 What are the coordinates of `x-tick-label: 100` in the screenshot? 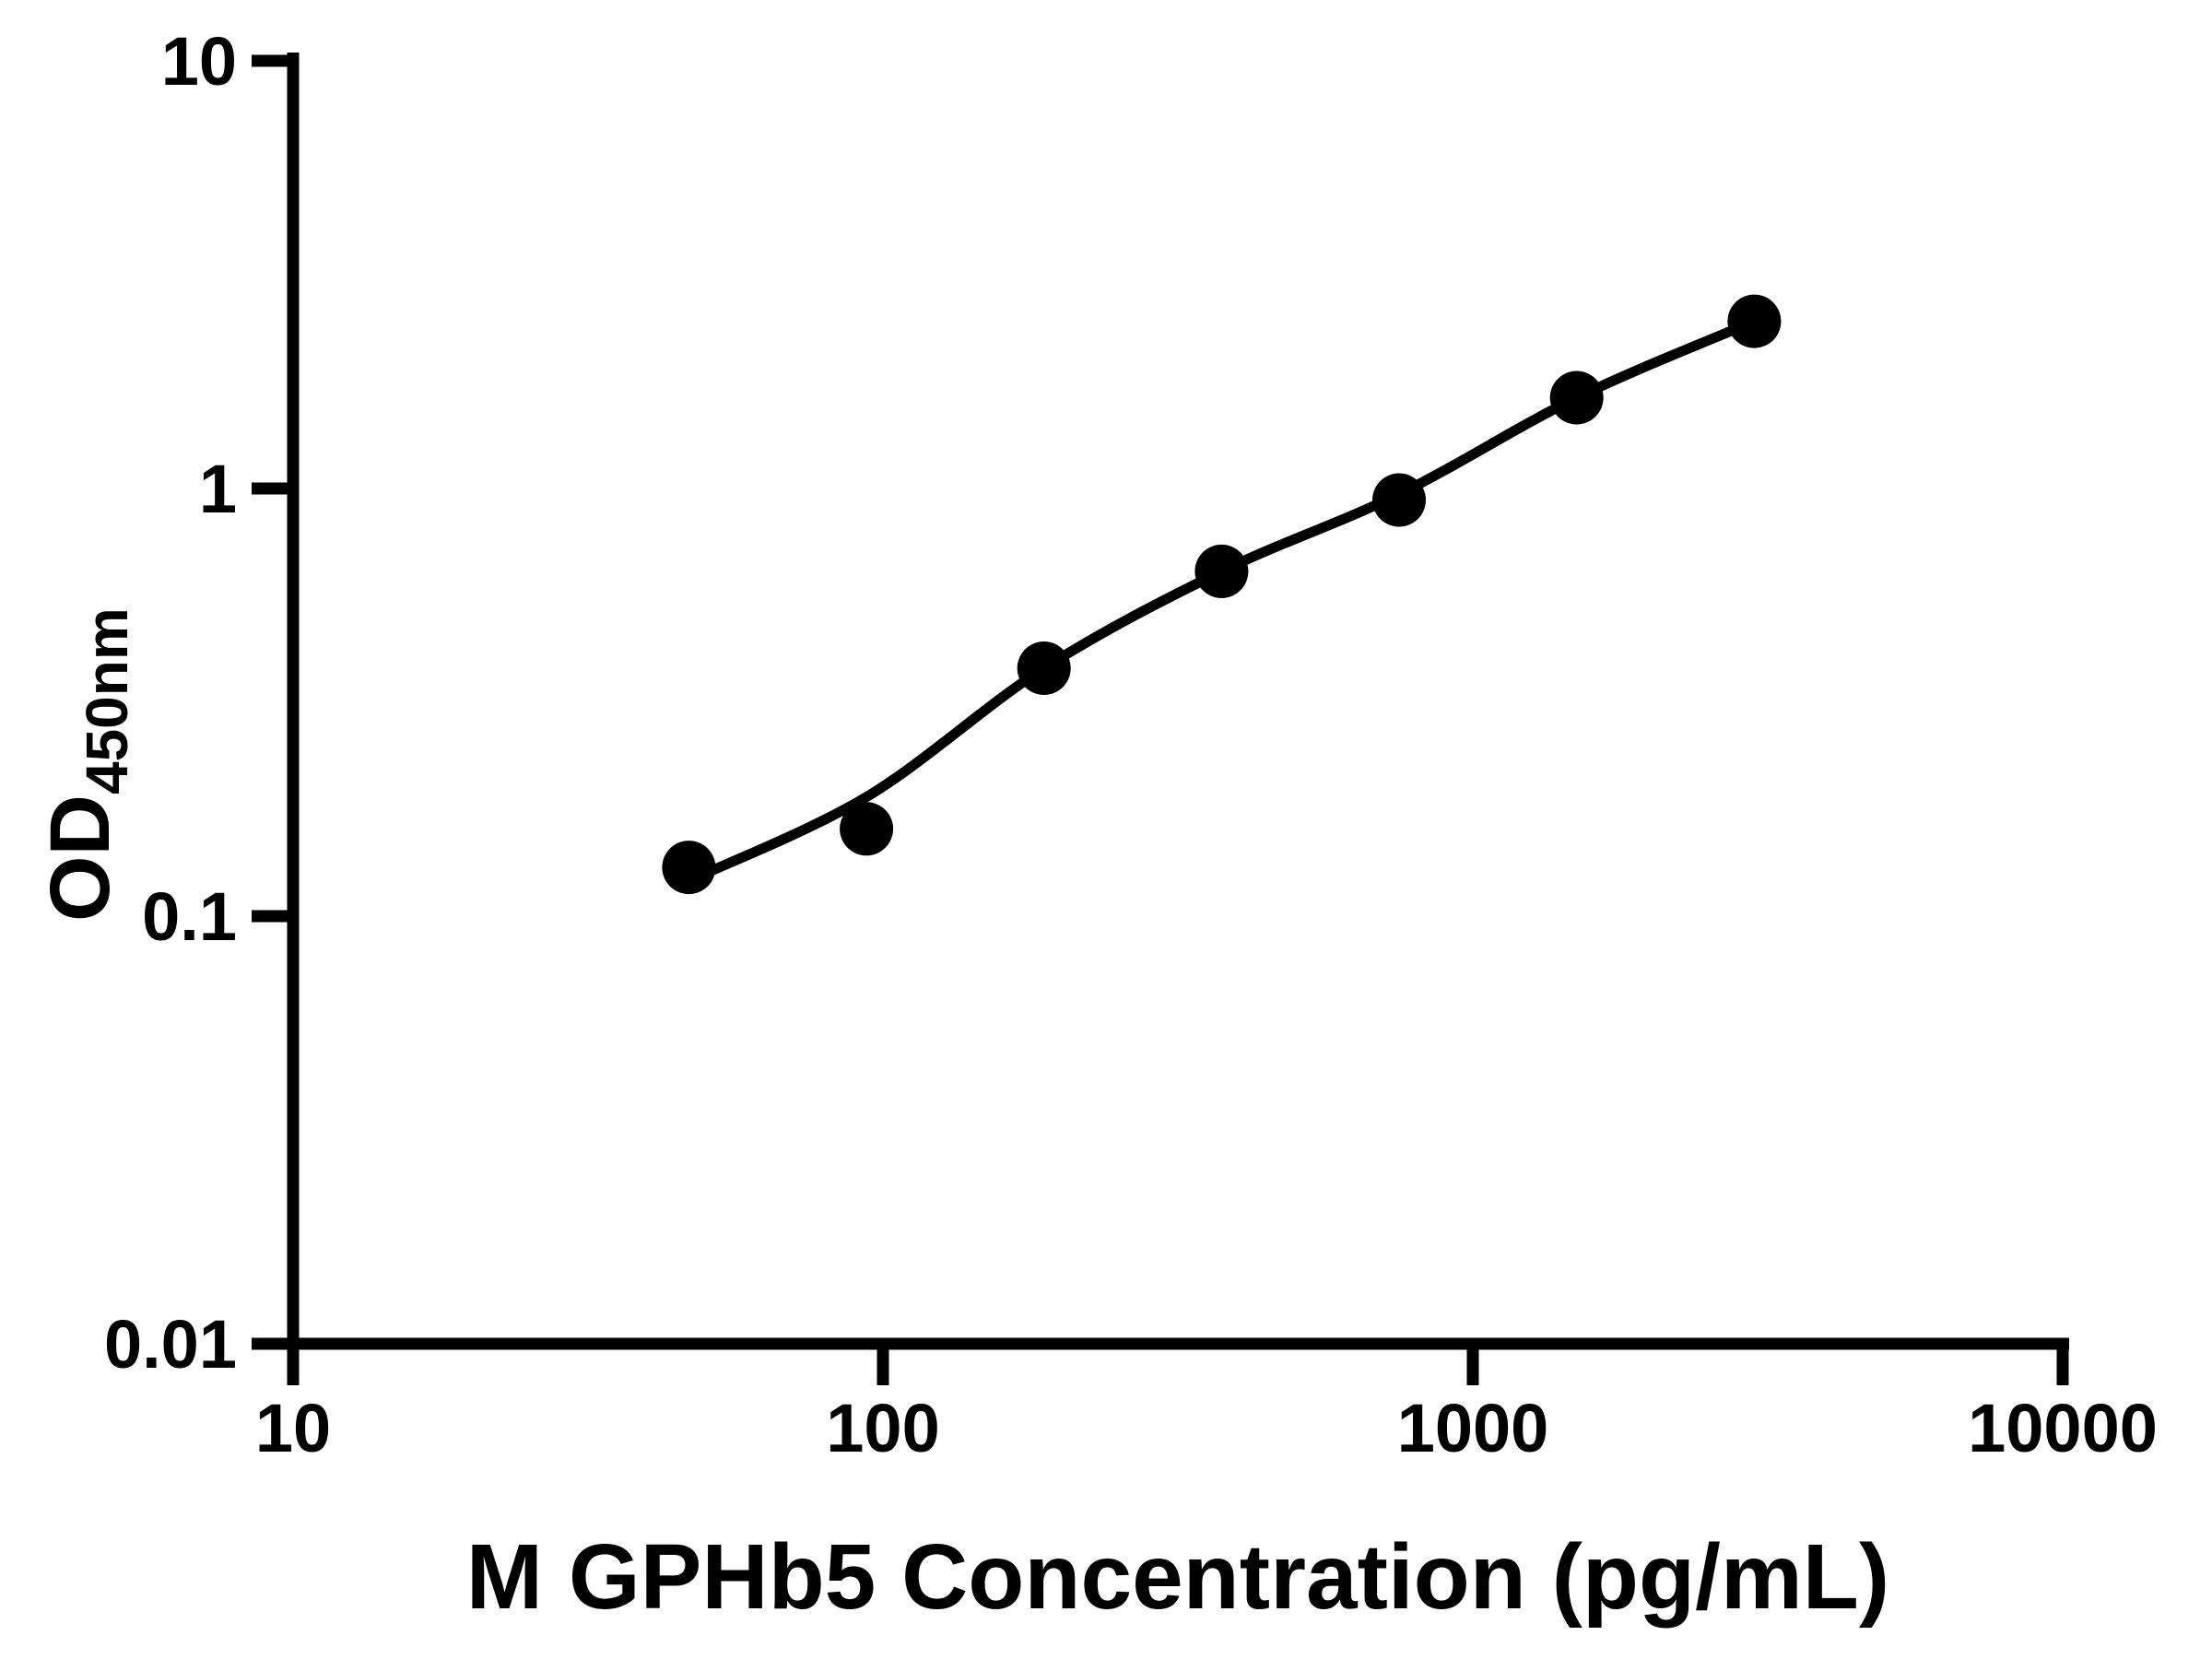 It's located at (882, 1428).